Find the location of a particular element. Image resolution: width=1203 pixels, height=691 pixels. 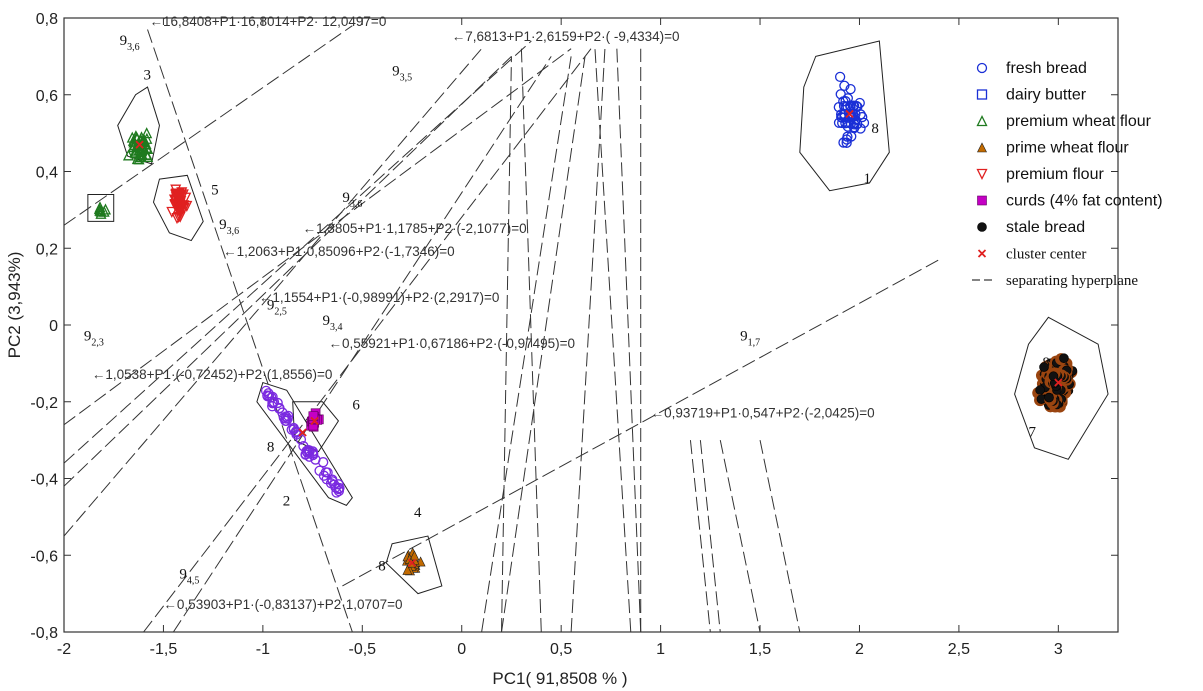

hyperplane-equation-label: ←1,2063+P1·0,85096+P2·(-1,7346)=0 is located at coordinates (339, 251).